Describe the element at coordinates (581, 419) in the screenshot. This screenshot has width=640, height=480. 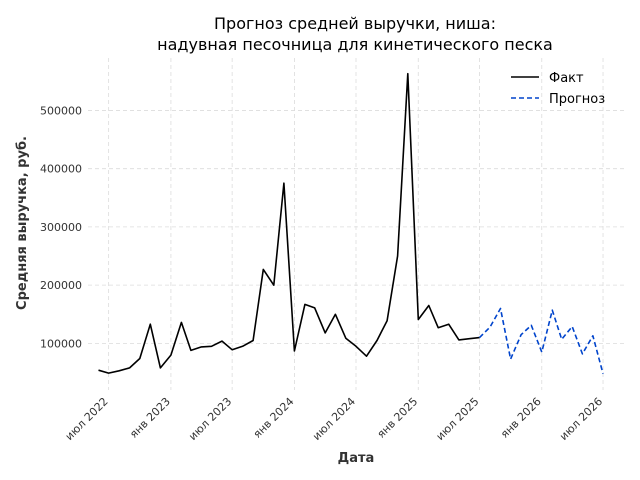
I see `x-tick-label: июл 2026` at that location.